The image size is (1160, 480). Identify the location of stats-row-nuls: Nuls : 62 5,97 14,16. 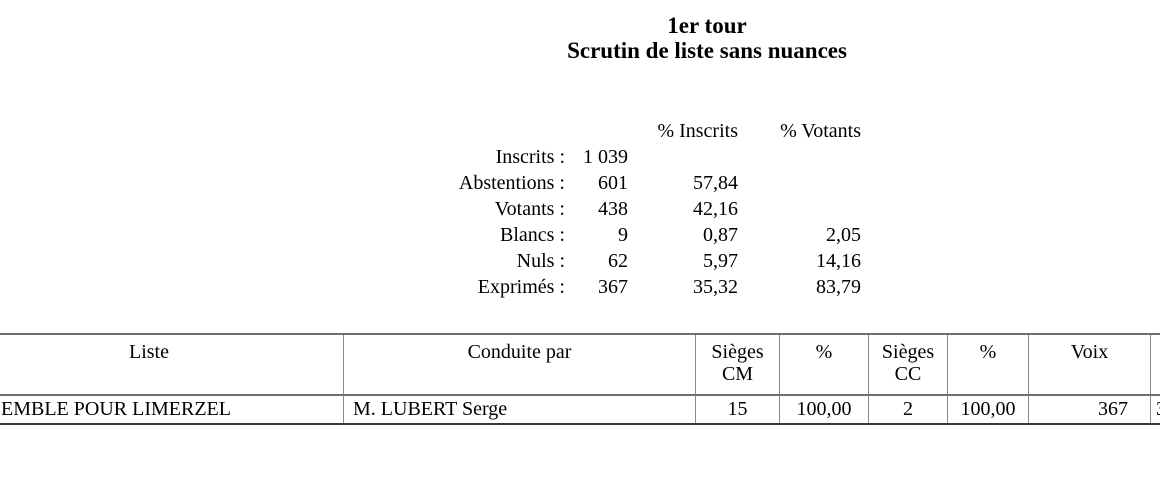
(620, 261).